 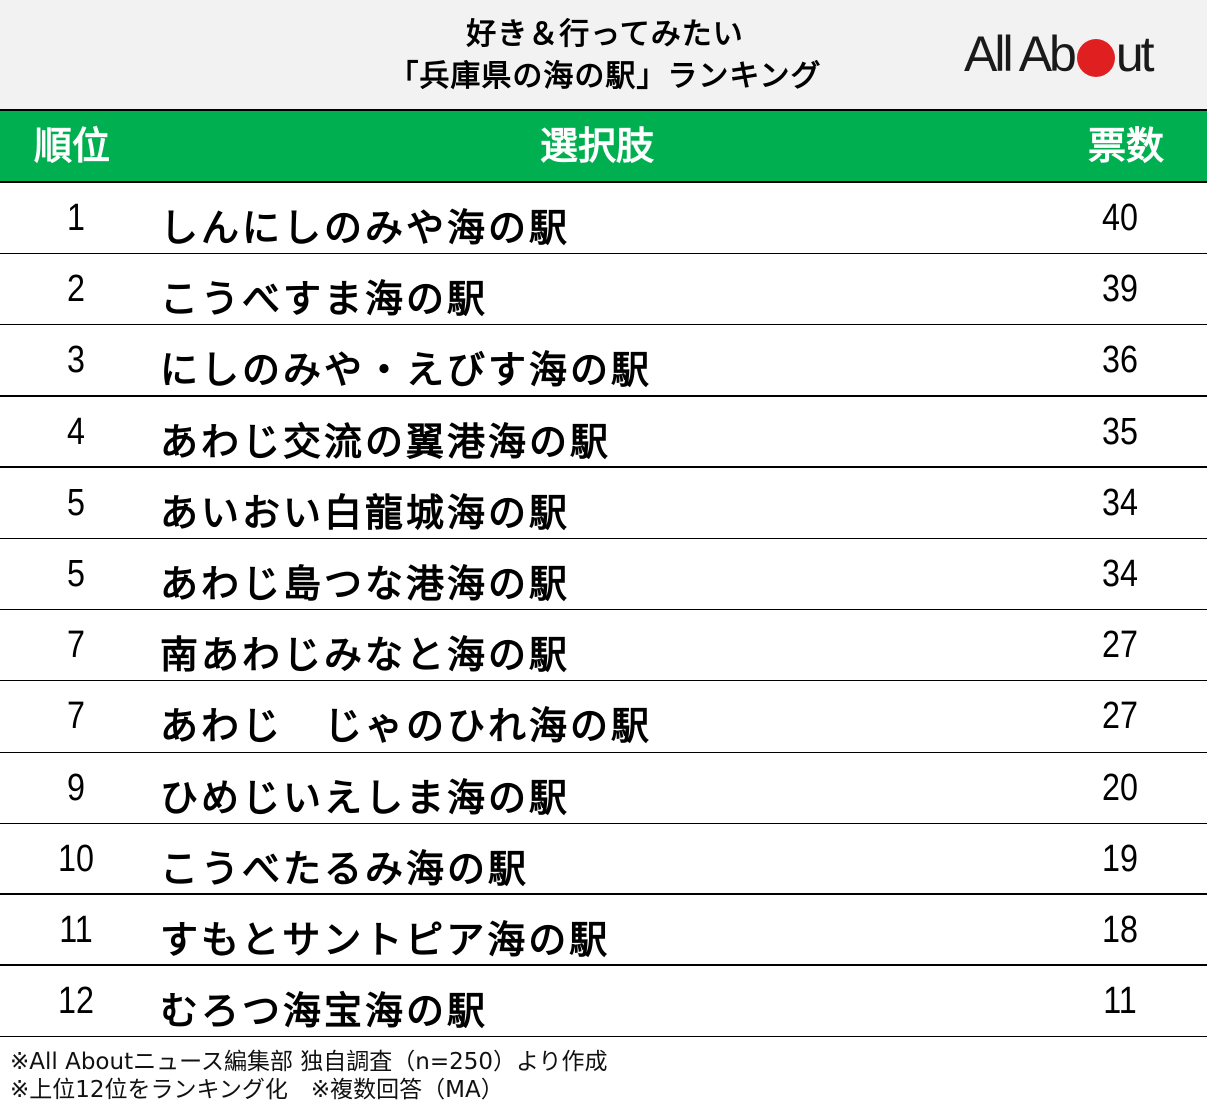 What do you see at coordinates (365, 655) in the screenshot?
I see `name-cell: 南あわじみなと海の駅` at bounding box center [365, 655].